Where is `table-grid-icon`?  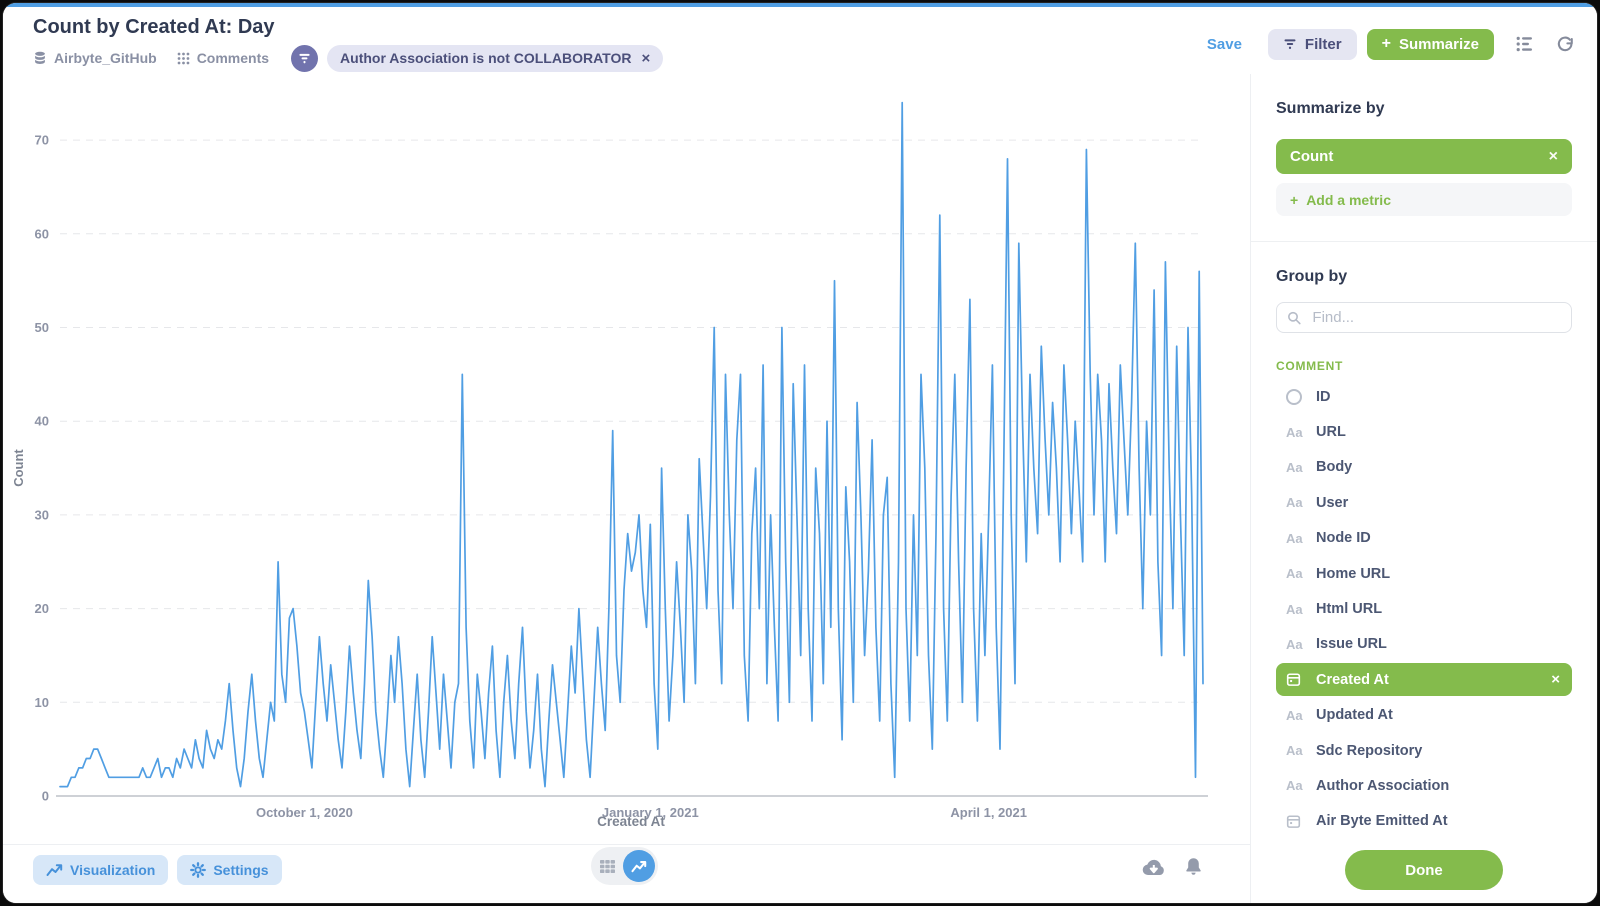
table-grid-icon is located at coordinates (183, 58).